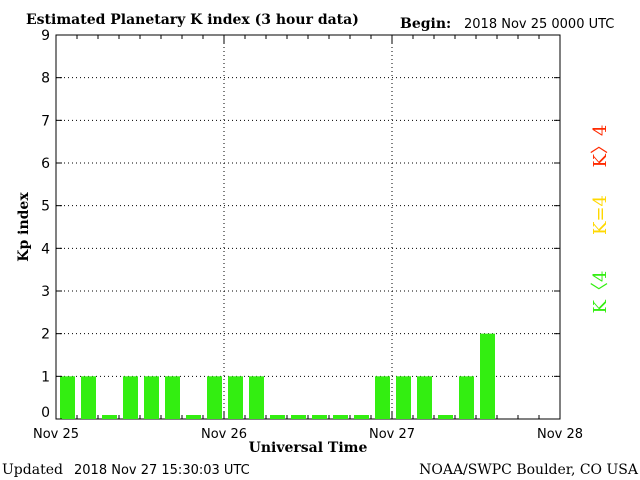  Describe the element at coordinates (56, 434) in the screenshot. I see `x-tick-label: Nov 25` at that location.